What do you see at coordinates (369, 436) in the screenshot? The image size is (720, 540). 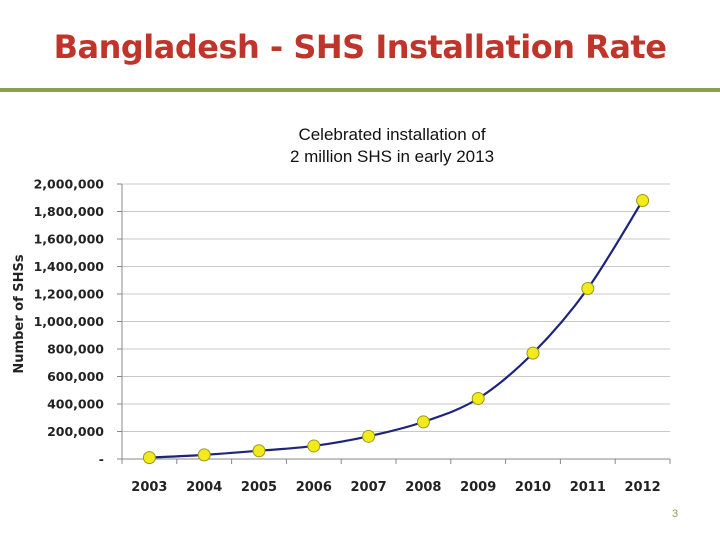 I see `data-point-2007` at bounding box center [369, 436].